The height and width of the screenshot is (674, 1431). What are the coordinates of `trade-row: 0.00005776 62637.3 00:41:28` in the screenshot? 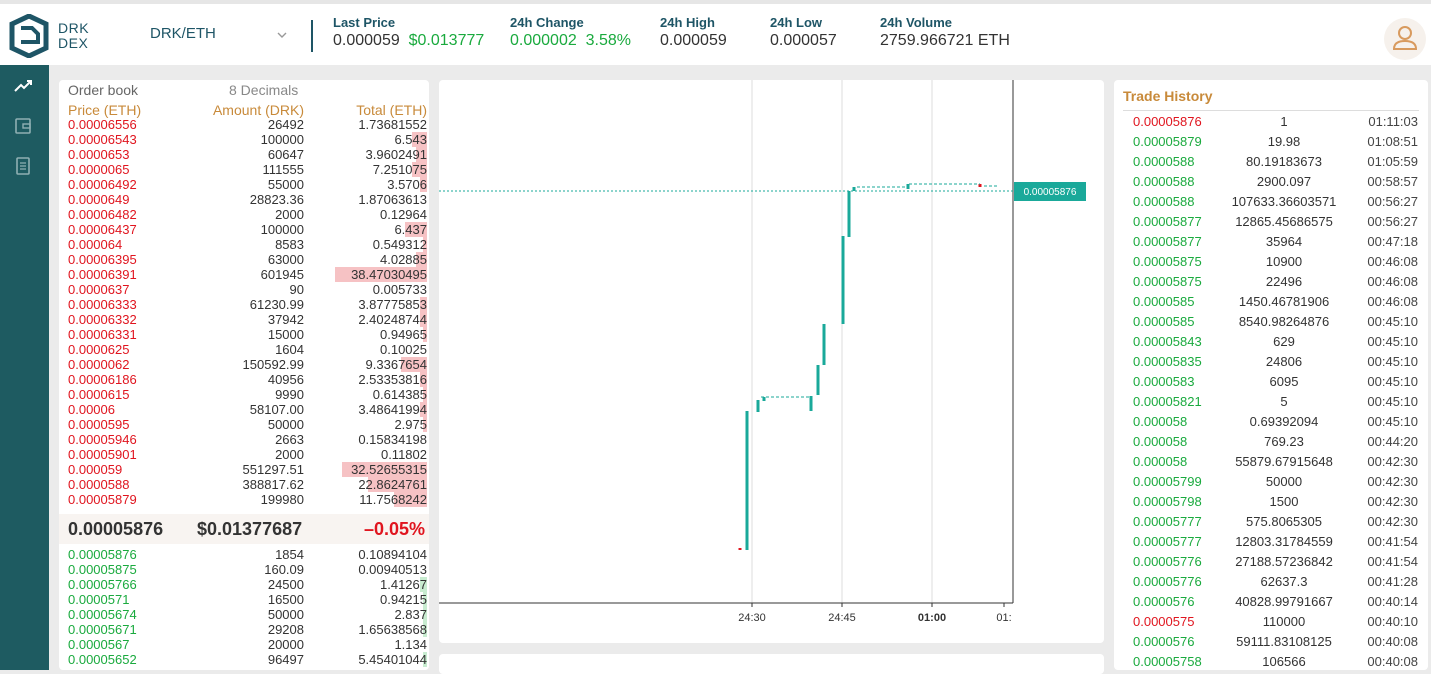 It's located at (1271, 582).